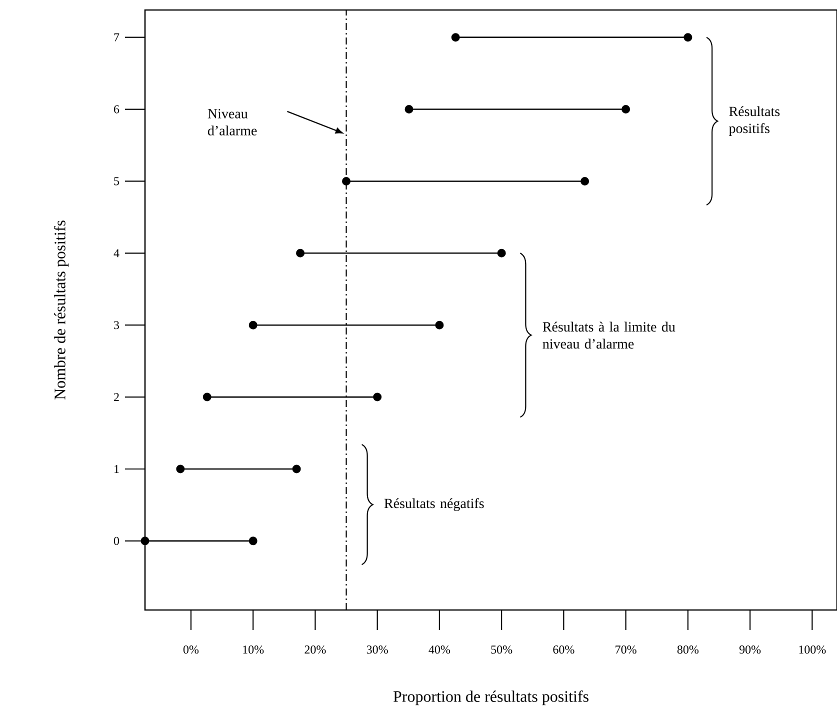 Image resolution: width=837 pixels, height=726 pixels. I want to click on x-tick-label: 60%, so click(563, 650).